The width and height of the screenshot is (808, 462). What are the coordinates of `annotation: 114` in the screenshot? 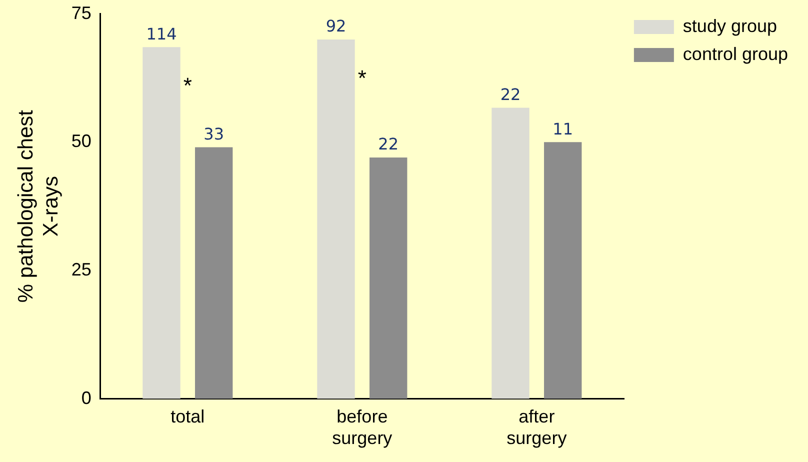 It's located at (161, 34).